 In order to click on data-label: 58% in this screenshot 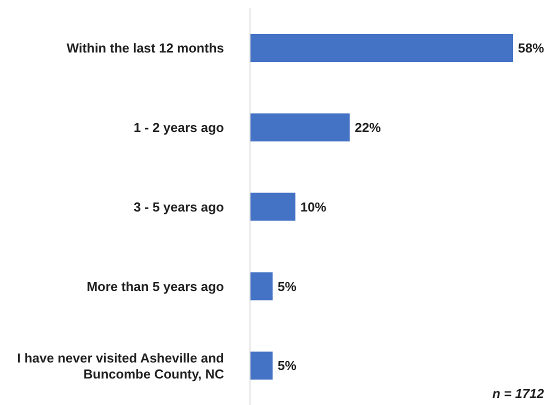, I will do `click(531, 48)`.